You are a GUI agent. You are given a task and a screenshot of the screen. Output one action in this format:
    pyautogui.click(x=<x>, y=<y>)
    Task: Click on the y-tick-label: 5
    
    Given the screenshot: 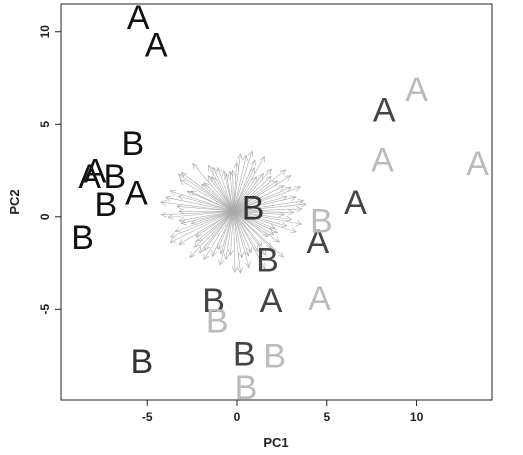 What is the action you would take?
    pyautogui.click(x=45, y=124)
    